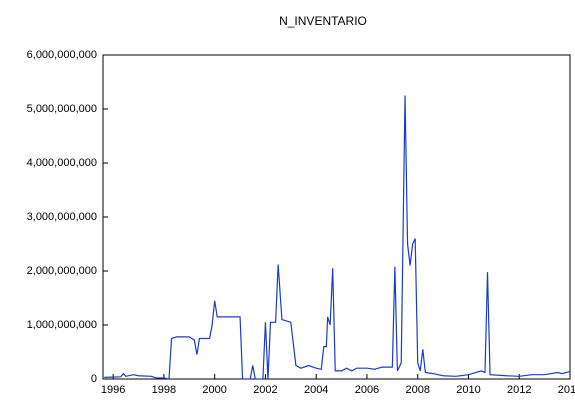  Describe the element at coordinates (62, 271) in the screenshot. I see `y-tick-label: 2,000,000,000` at that location.